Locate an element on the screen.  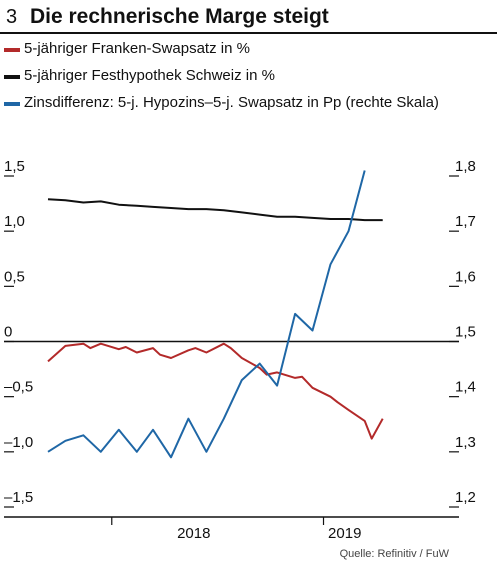
y-left-tick-label: –0,5 is located at coordinates (18, 387).